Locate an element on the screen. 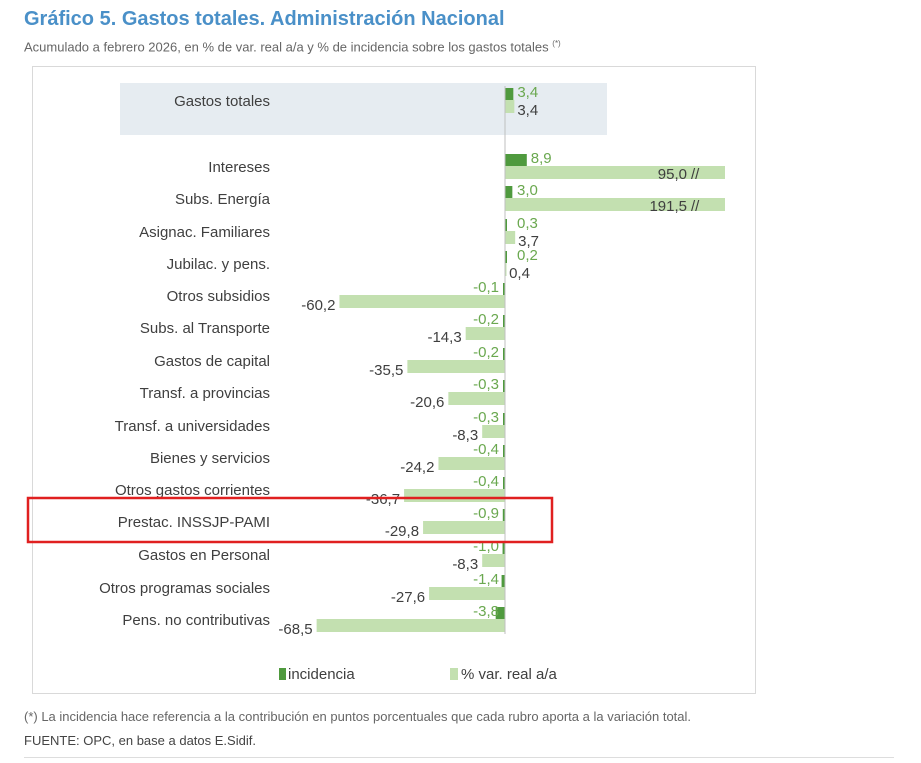 This screenshot has height=763, width=921. category-label: Transf. a provincias is located at coordinates (205, 393).